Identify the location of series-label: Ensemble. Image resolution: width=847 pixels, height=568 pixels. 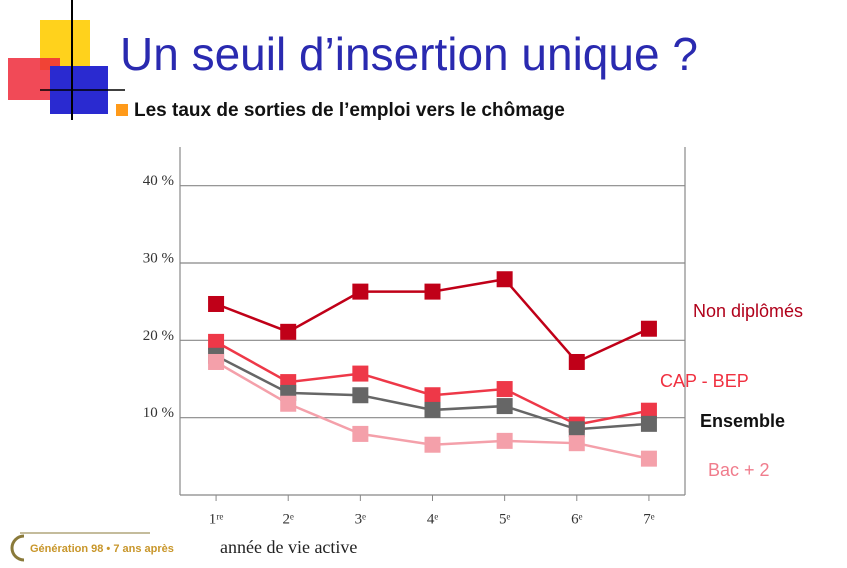
(742, 421).